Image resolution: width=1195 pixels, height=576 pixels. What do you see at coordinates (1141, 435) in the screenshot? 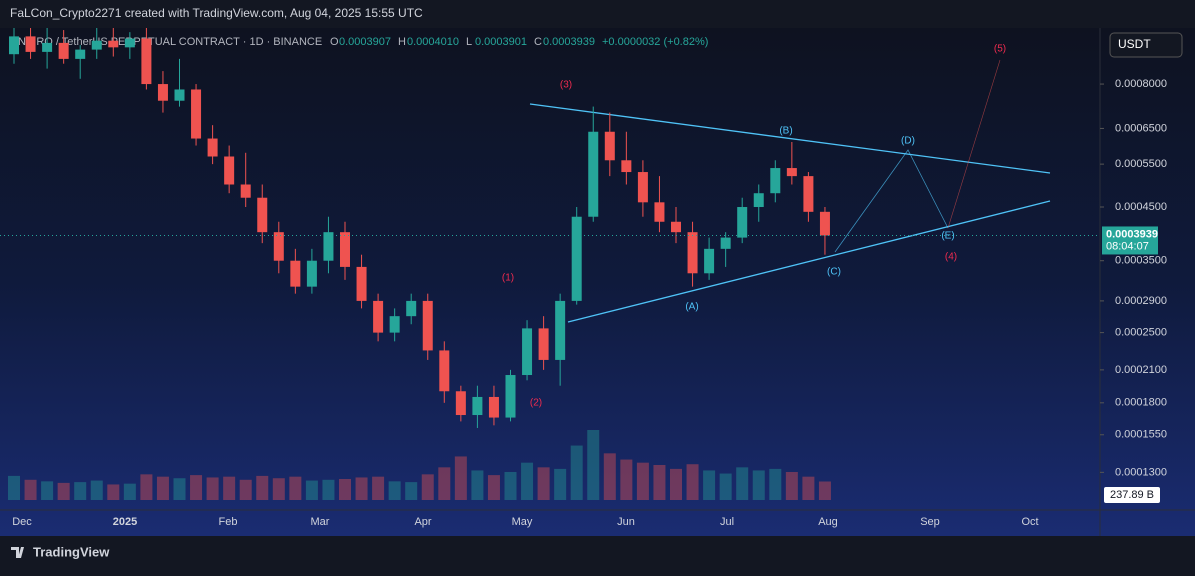
I see `y-tick-label: 0.0001550` at bounding box center [1141, 435].